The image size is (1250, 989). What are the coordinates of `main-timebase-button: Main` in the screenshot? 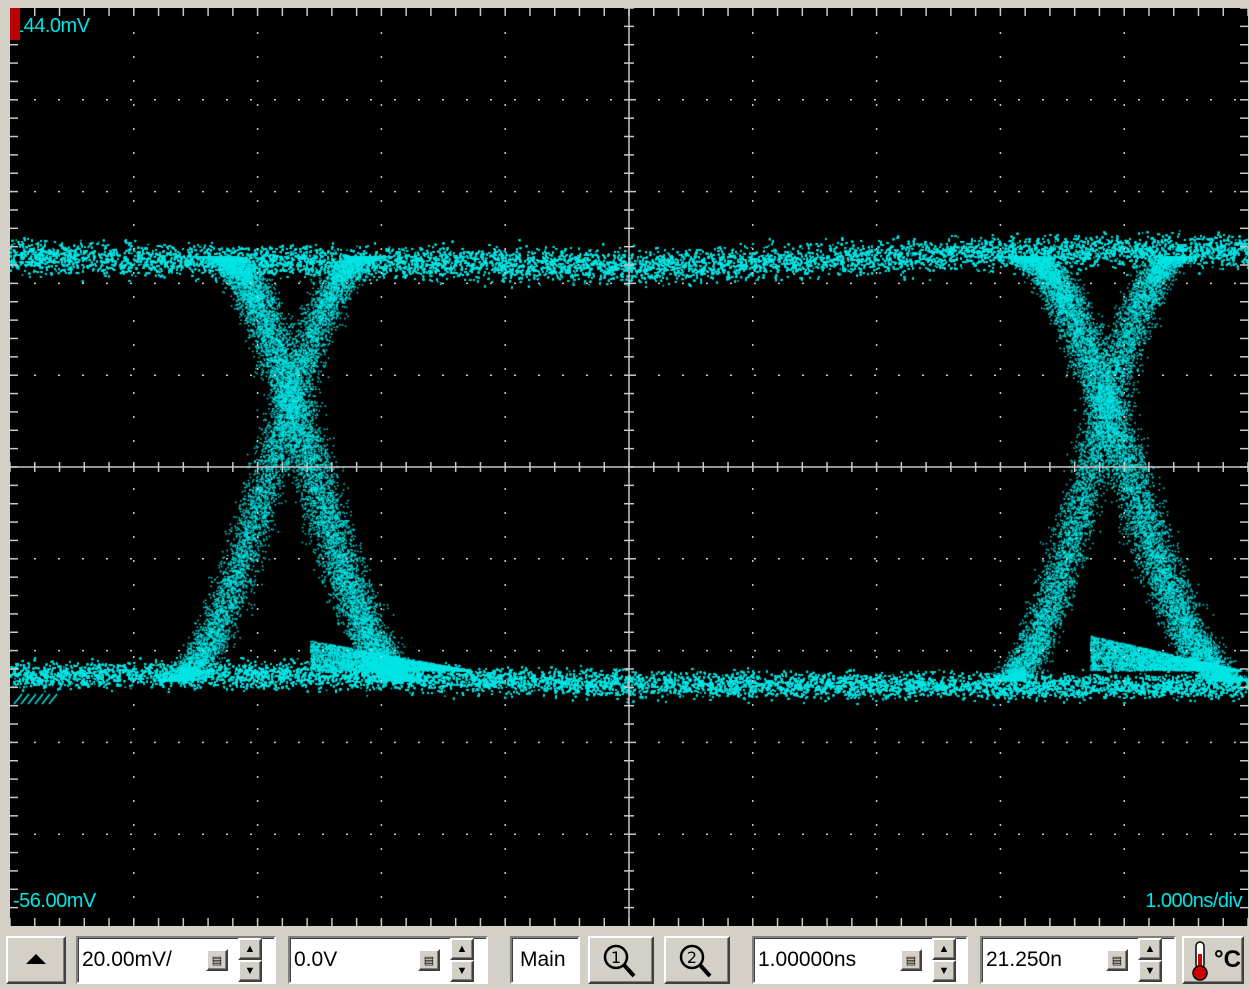 It's located at (545, 960).